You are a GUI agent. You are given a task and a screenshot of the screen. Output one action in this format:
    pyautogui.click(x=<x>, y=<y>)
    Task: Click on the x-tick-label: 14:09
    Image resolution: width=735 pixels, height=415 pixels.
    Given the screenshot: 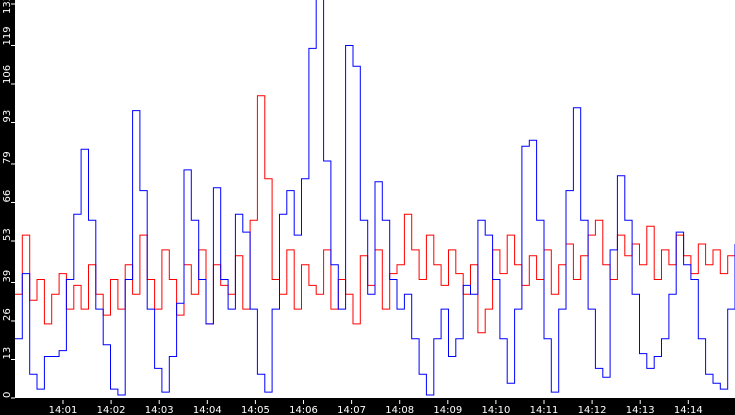 What is the action you would take?
    pyautogui.click(x=447, y=410)
    